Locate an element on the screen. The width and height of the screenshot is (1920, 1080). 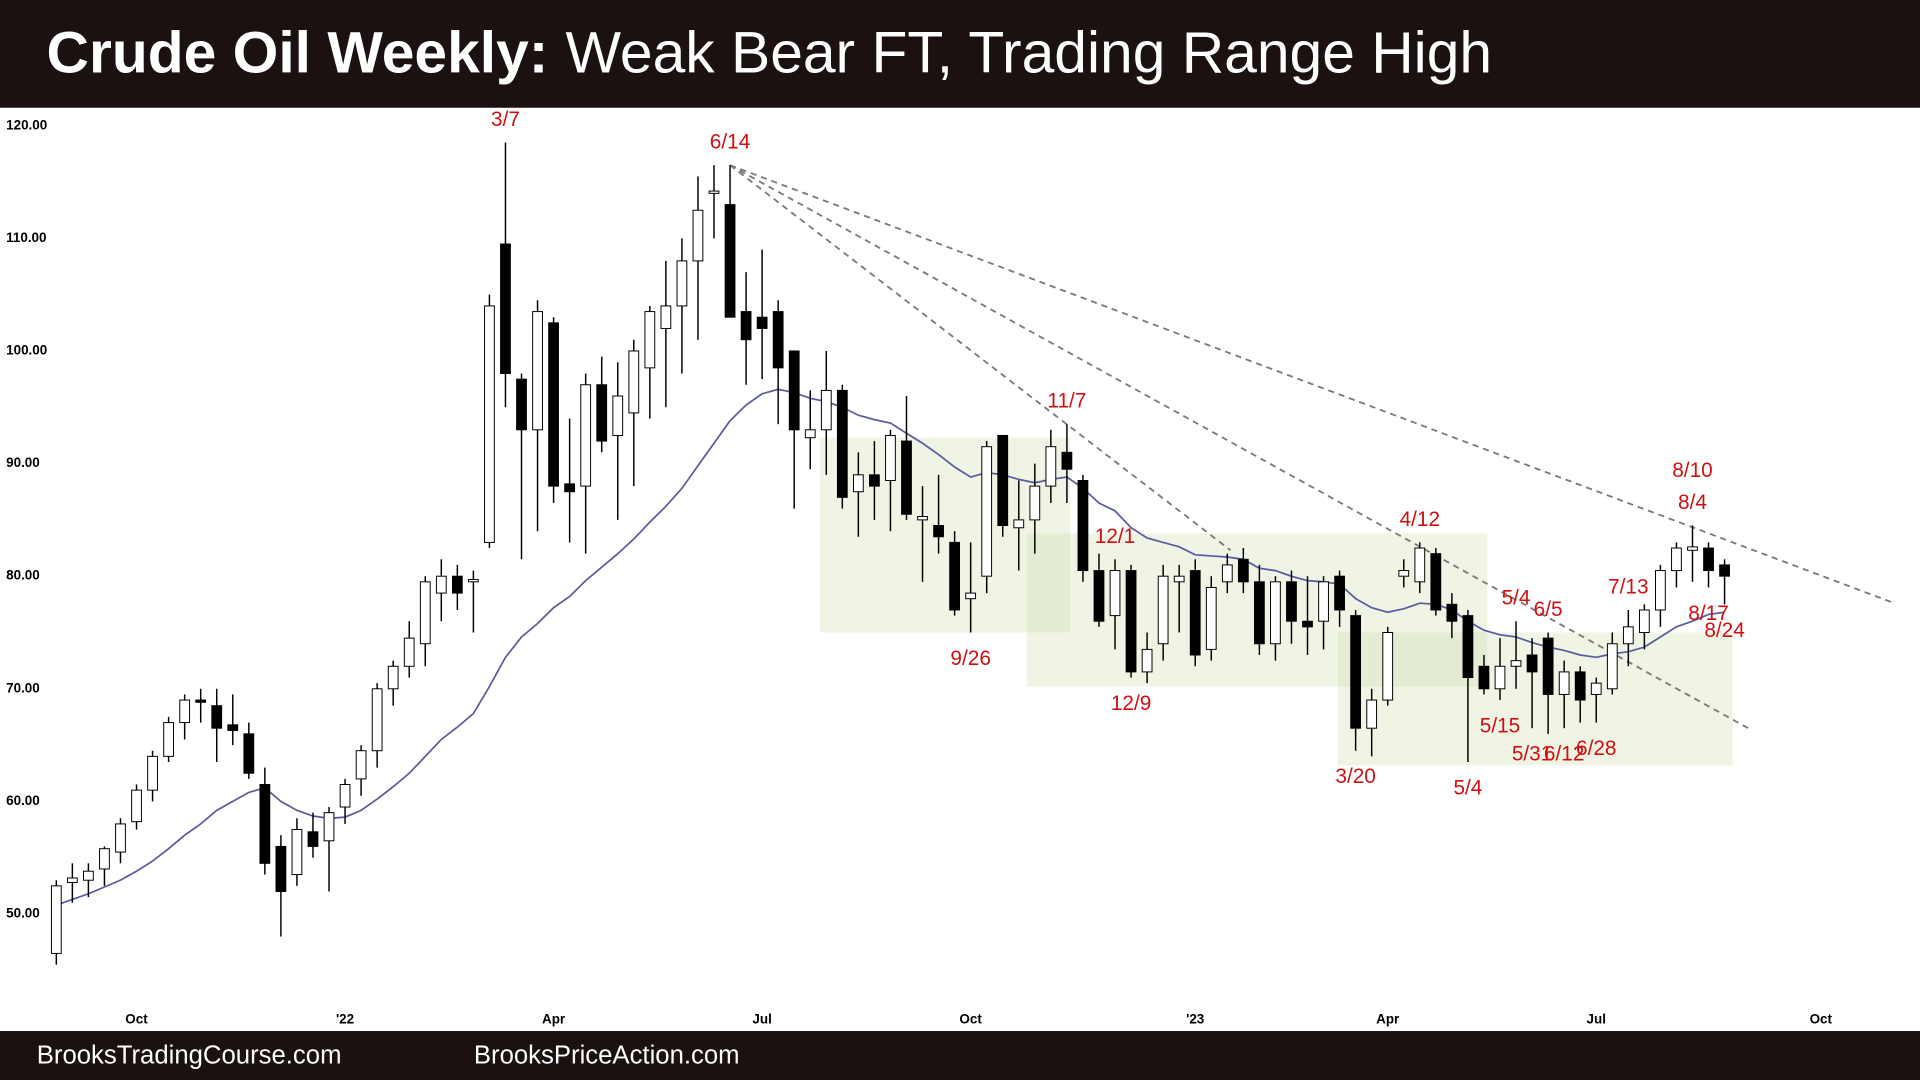
x-tick-label: Oct is located at coordinates (970, 1019).